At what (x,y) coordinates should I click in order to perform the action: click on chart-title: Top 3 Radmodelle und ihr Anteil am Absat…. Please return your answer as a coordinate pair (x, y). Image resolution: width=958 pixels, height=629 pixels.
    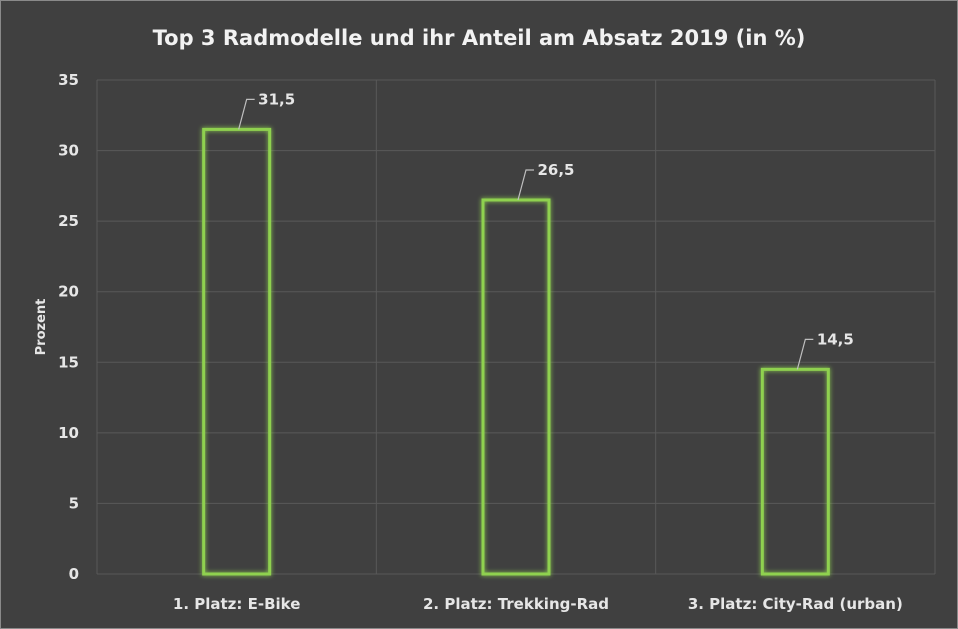
    Looking at the image, I should click on (479, 38).